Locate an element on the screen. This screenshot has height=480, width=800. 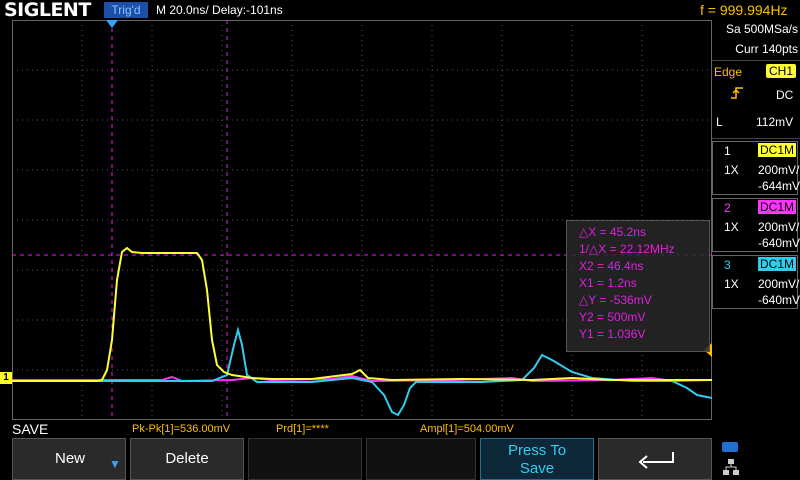
rising-edge-icon is located at coordinates (737, 94).